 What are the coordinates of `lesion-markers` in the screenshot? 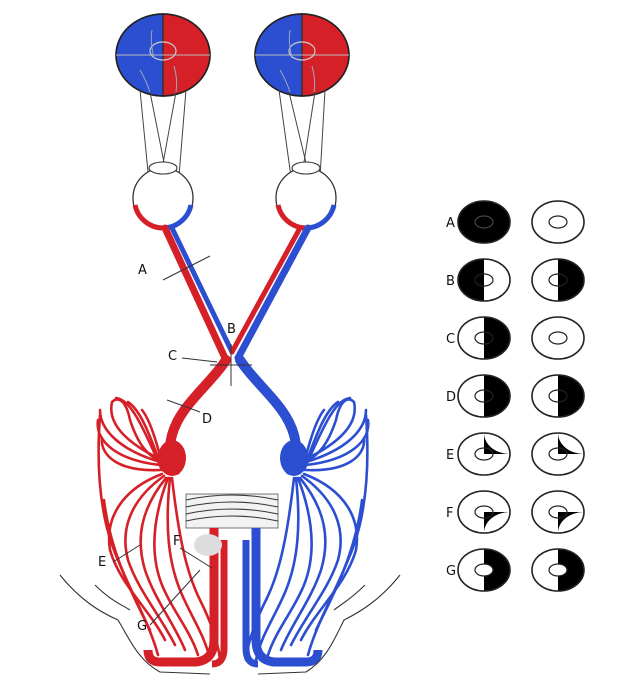 It's located at (182, 440).